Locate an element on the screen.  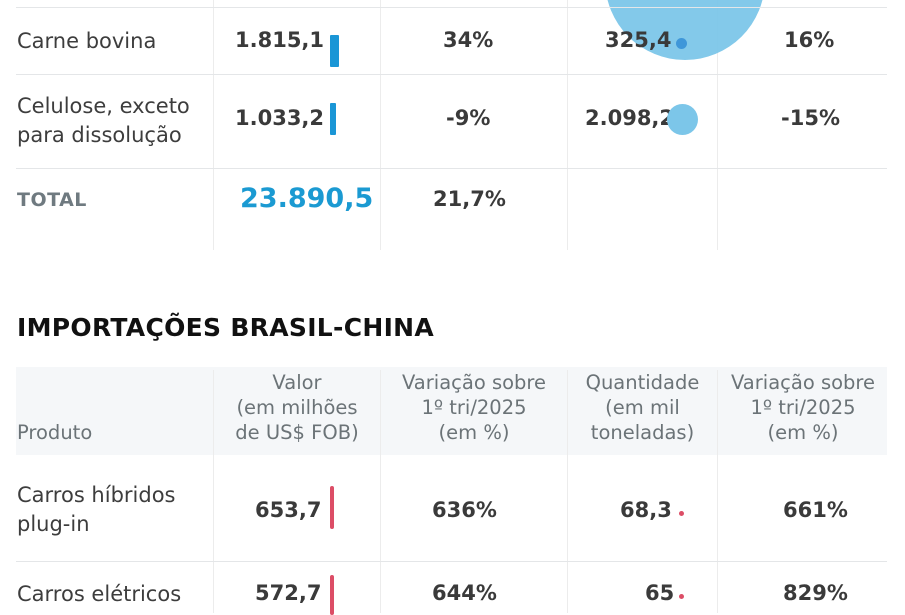
value-cell: 653,7 is located at coordinates (288, 510).